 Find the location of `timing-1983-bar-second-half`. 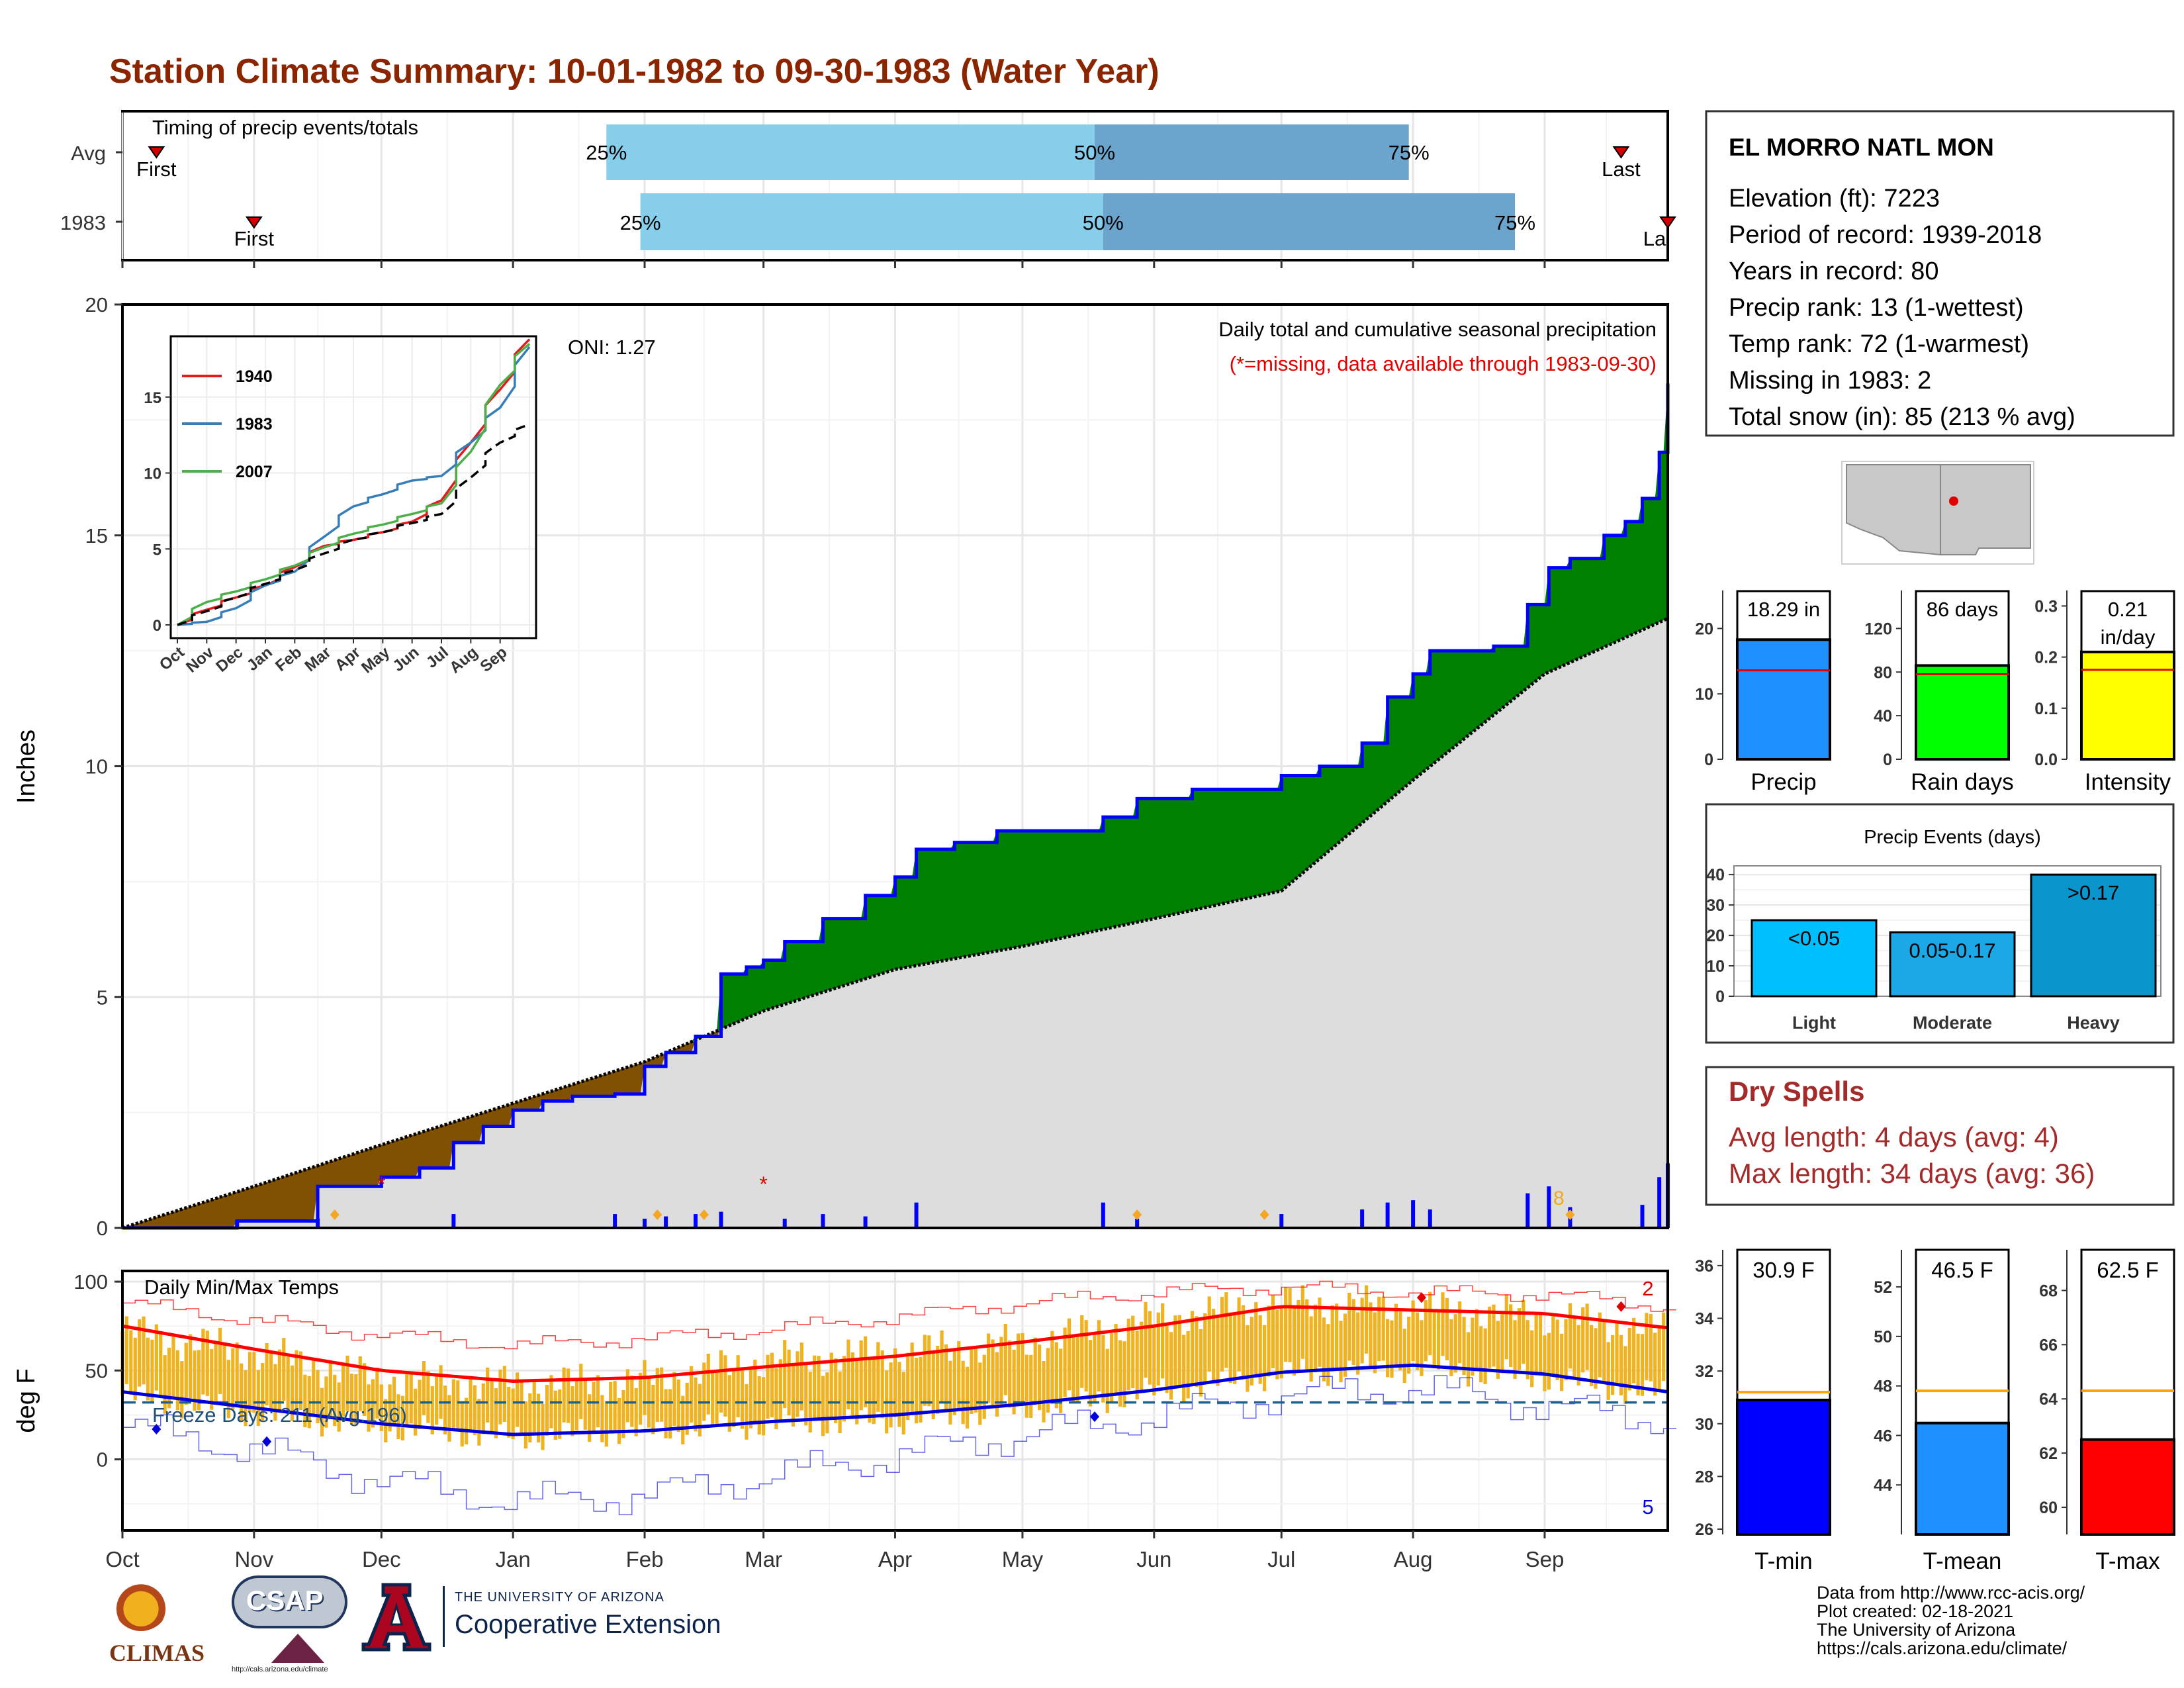

timing-1983-bar-second-half is located at coordinates (1309, 221).